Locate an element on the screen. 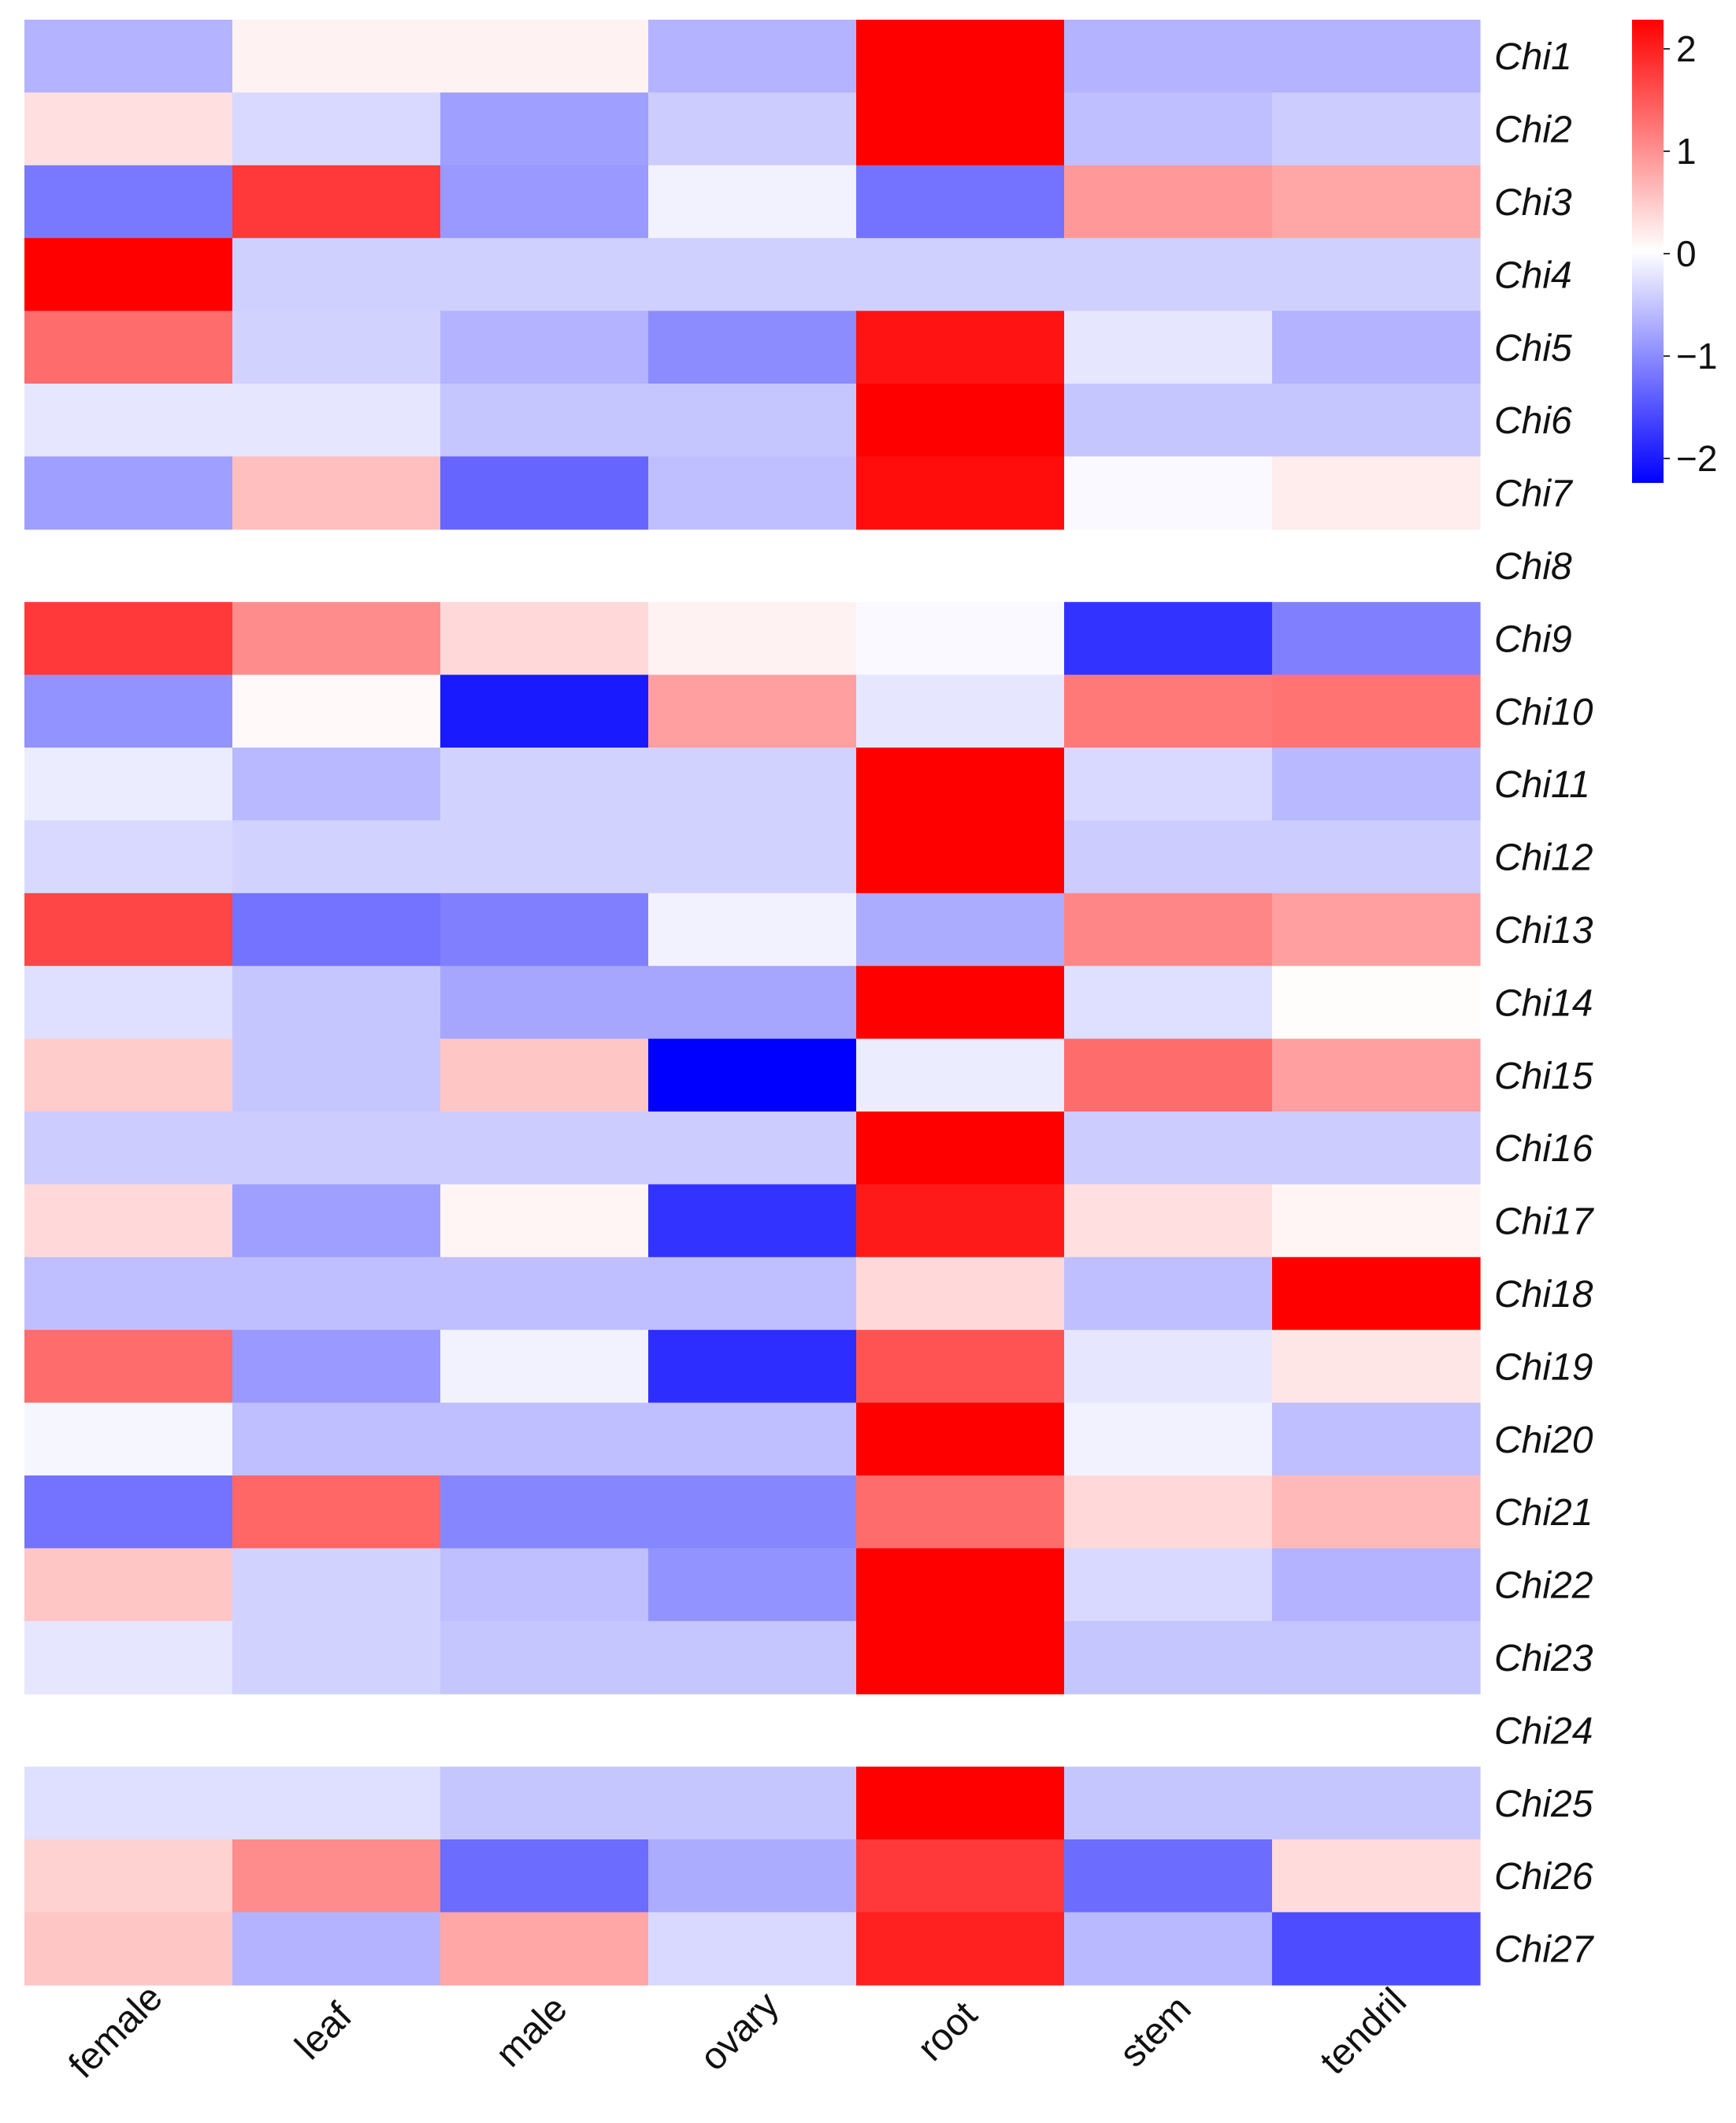  heatmap-cell-chi17-stem is located at coordinates (1168, 1221).